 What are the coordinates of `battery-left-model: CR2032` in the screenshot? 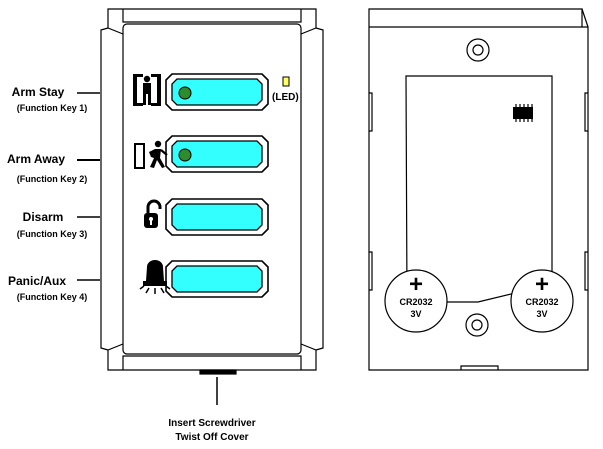 It's located at (415, 302).